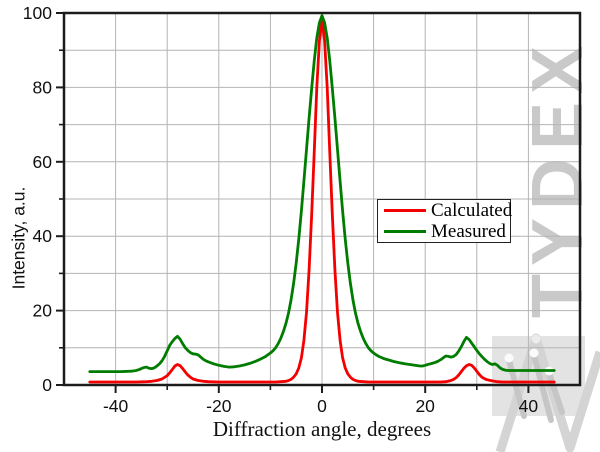 The width and height of the screenshot is (600, 452). What do you see at coordinates (558, 178) in the screenshot?
I see `tydex-watermark-text: TYDEX` at bounding box center [558, 178].